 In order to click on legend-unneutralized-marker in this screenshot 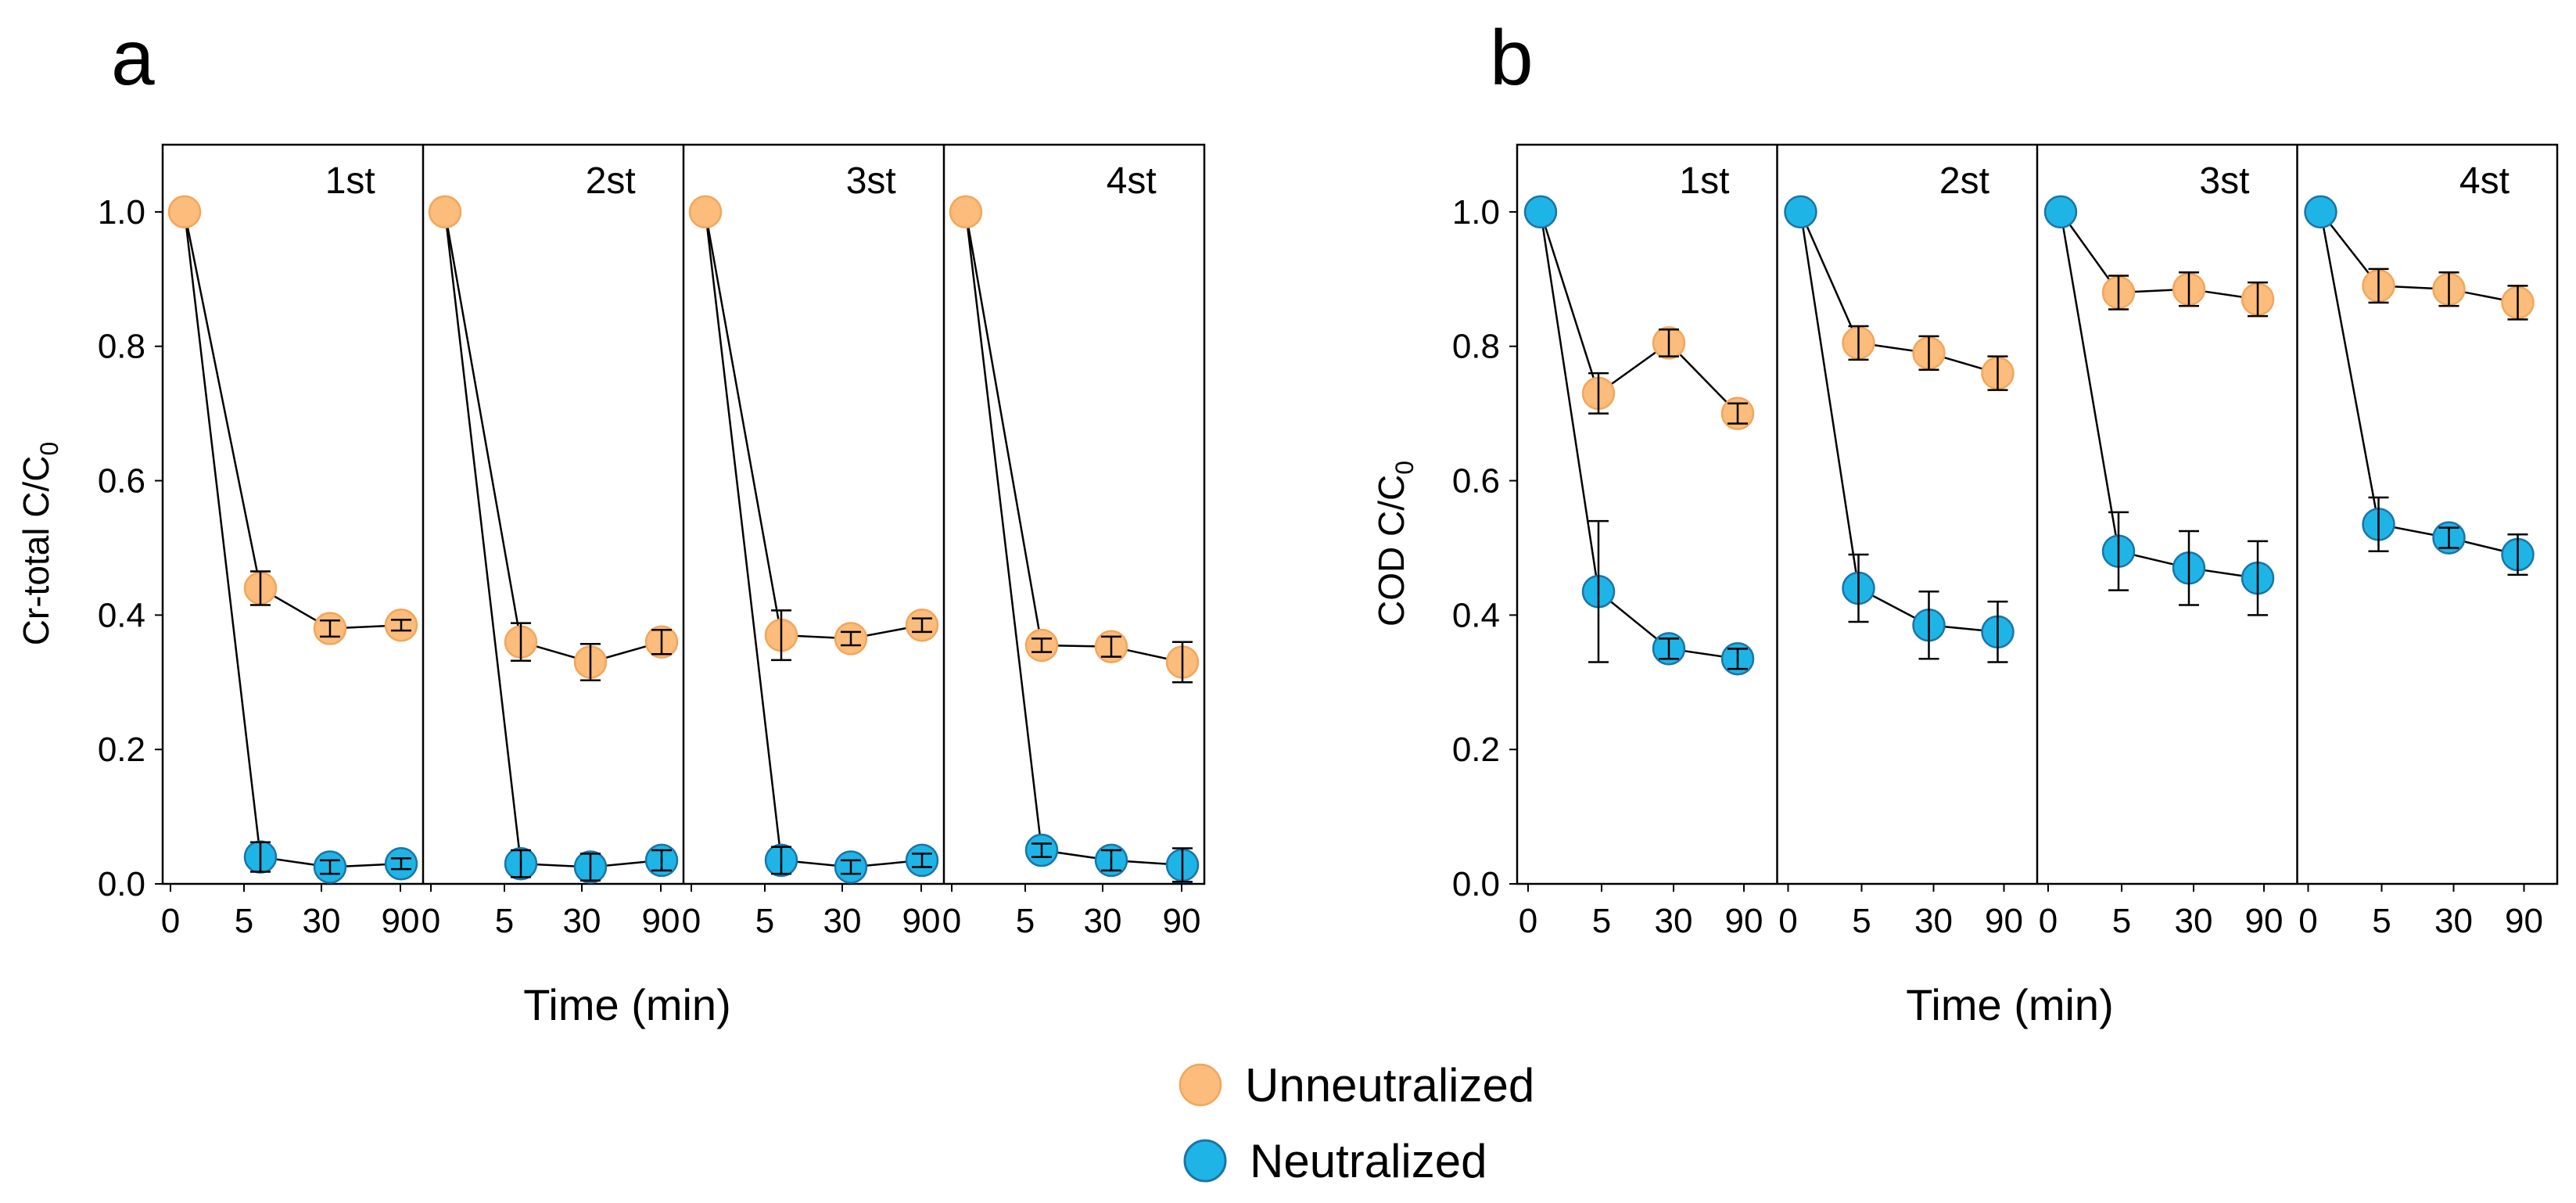, I will do `click(1200, 1085)`.